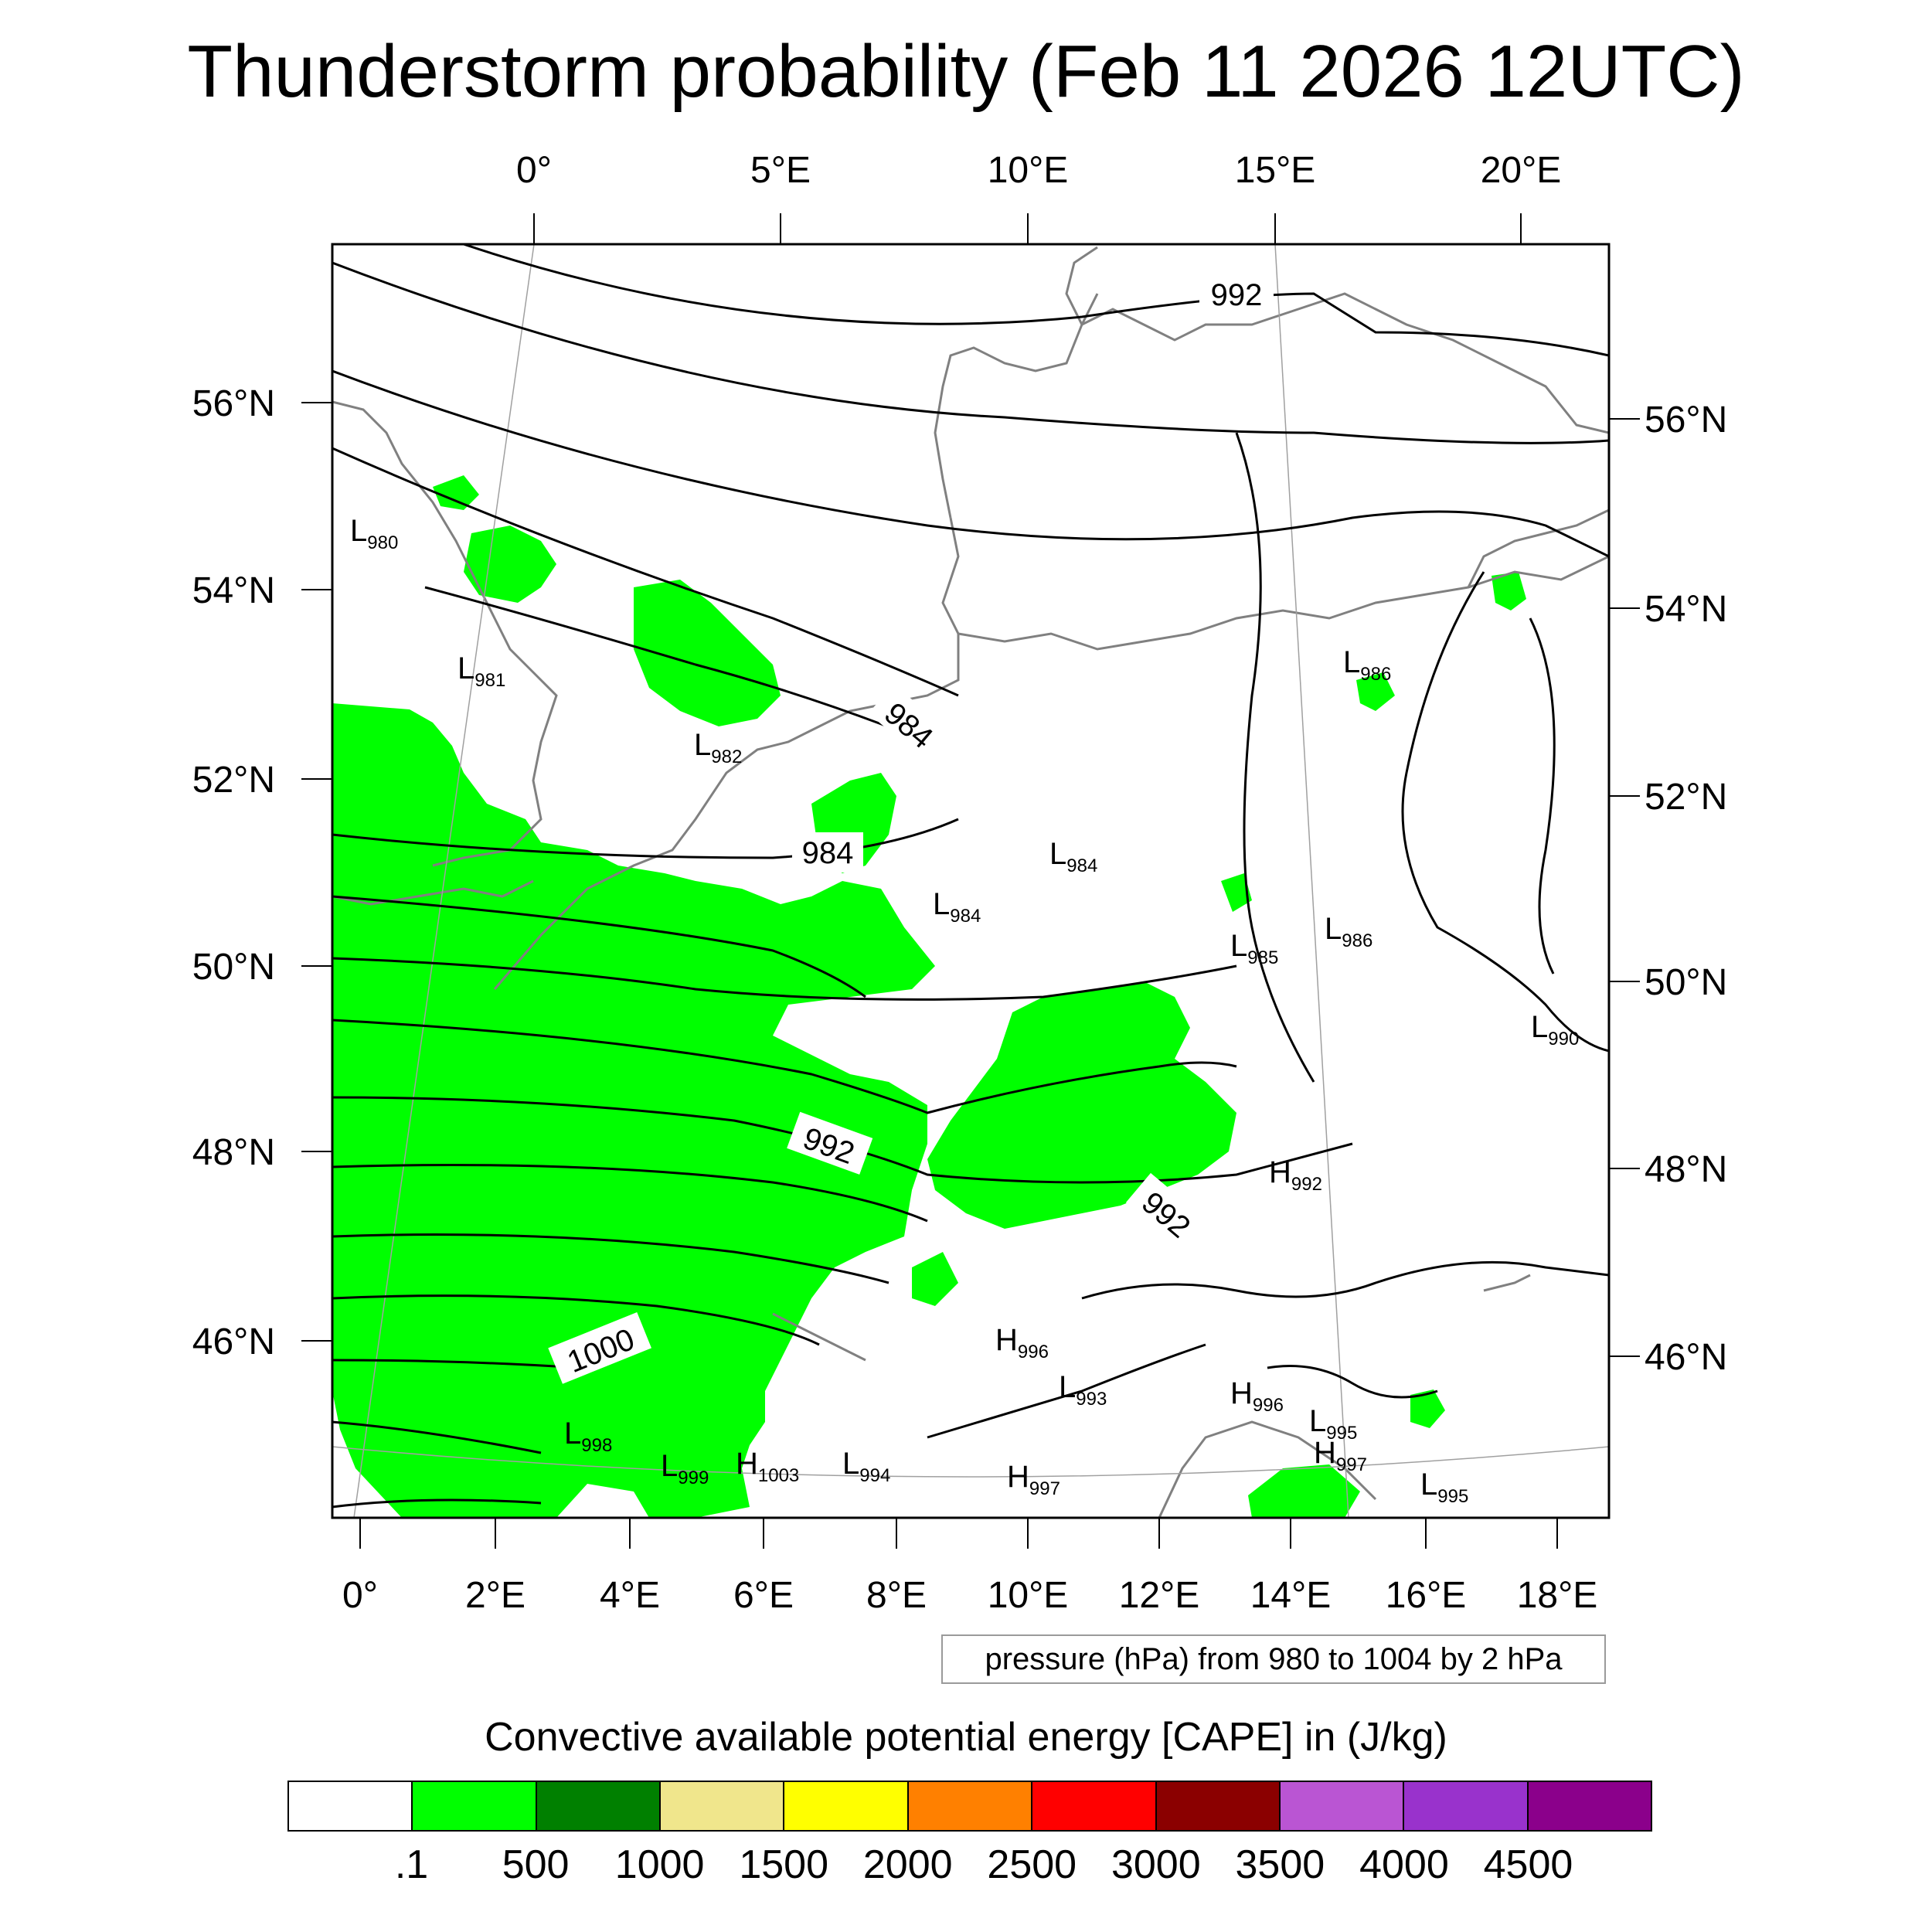 This screenshot has height=1932, width=1932. What do you see at coordinates (1304, 1491) in the screenshot?
I see `cape-region-se` at bounding box center [1304, 1491].